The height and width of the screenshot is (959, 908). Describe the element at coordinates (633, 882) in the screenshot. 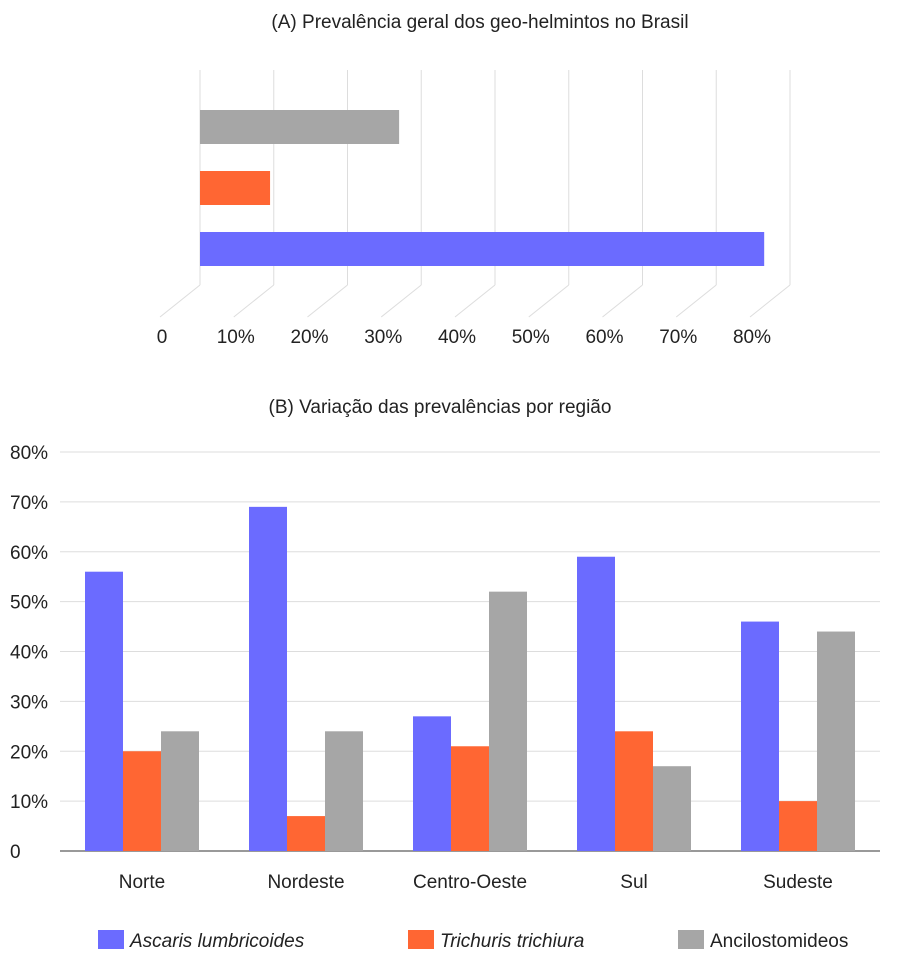

I see `x-category-label: Sul` at that location.